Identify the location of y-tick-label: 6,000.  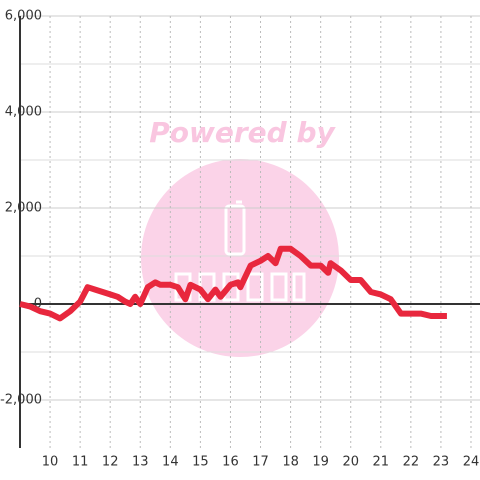
(23, 16).